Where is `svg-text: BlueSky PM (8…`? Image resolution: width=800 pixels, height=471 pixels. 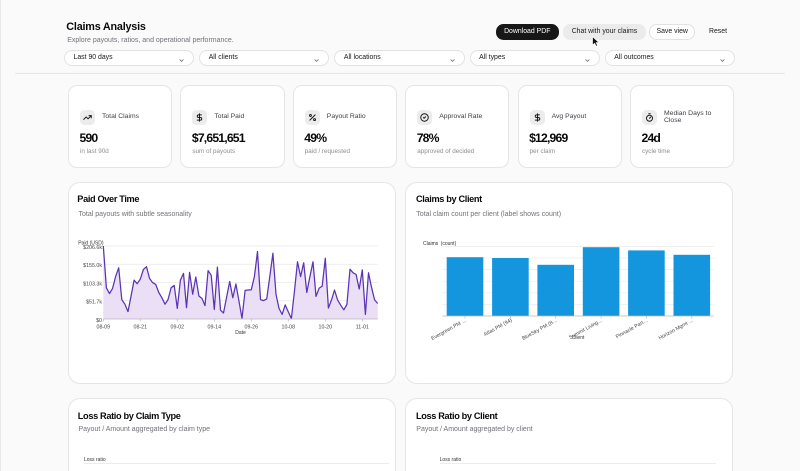 svg-text: BlueSky PM (8… is located at coordinates (539, 330).